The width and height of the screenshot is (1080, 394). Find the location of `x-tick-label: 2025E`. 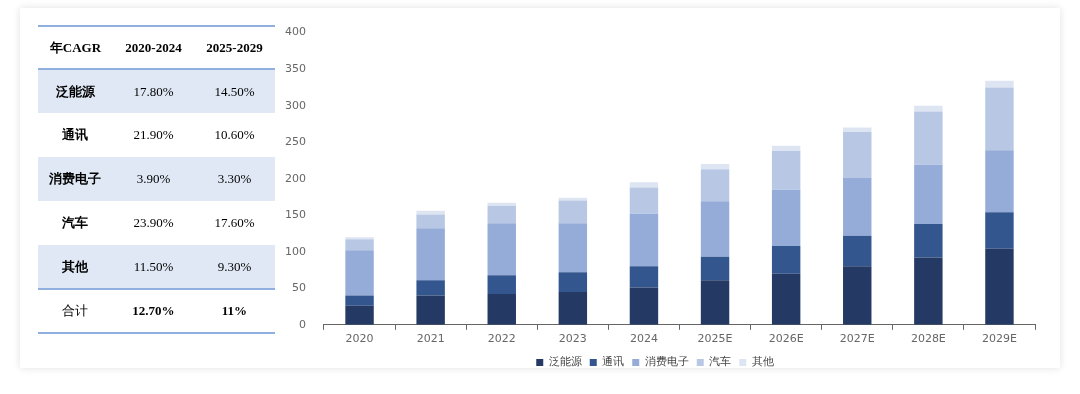

x-tick-label: 2025E is located at coordinates (715, 339).